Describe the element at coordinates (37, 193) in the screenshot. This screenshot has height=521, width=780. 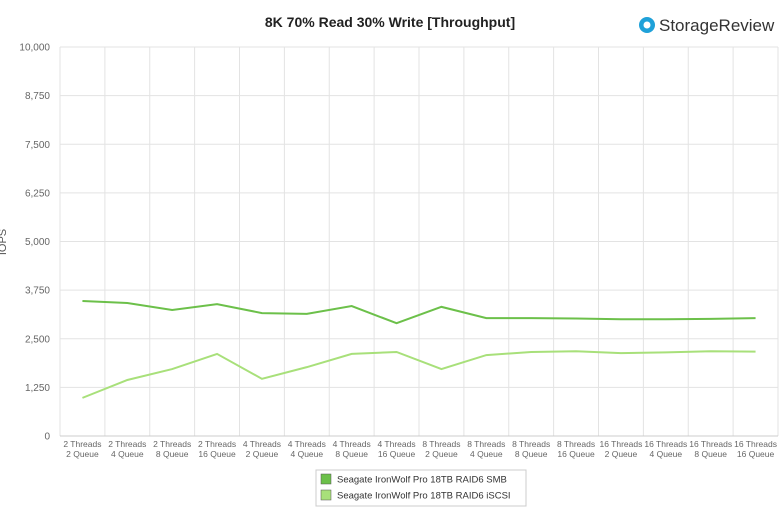
I see `y-tick-label: 6,250` at that location.